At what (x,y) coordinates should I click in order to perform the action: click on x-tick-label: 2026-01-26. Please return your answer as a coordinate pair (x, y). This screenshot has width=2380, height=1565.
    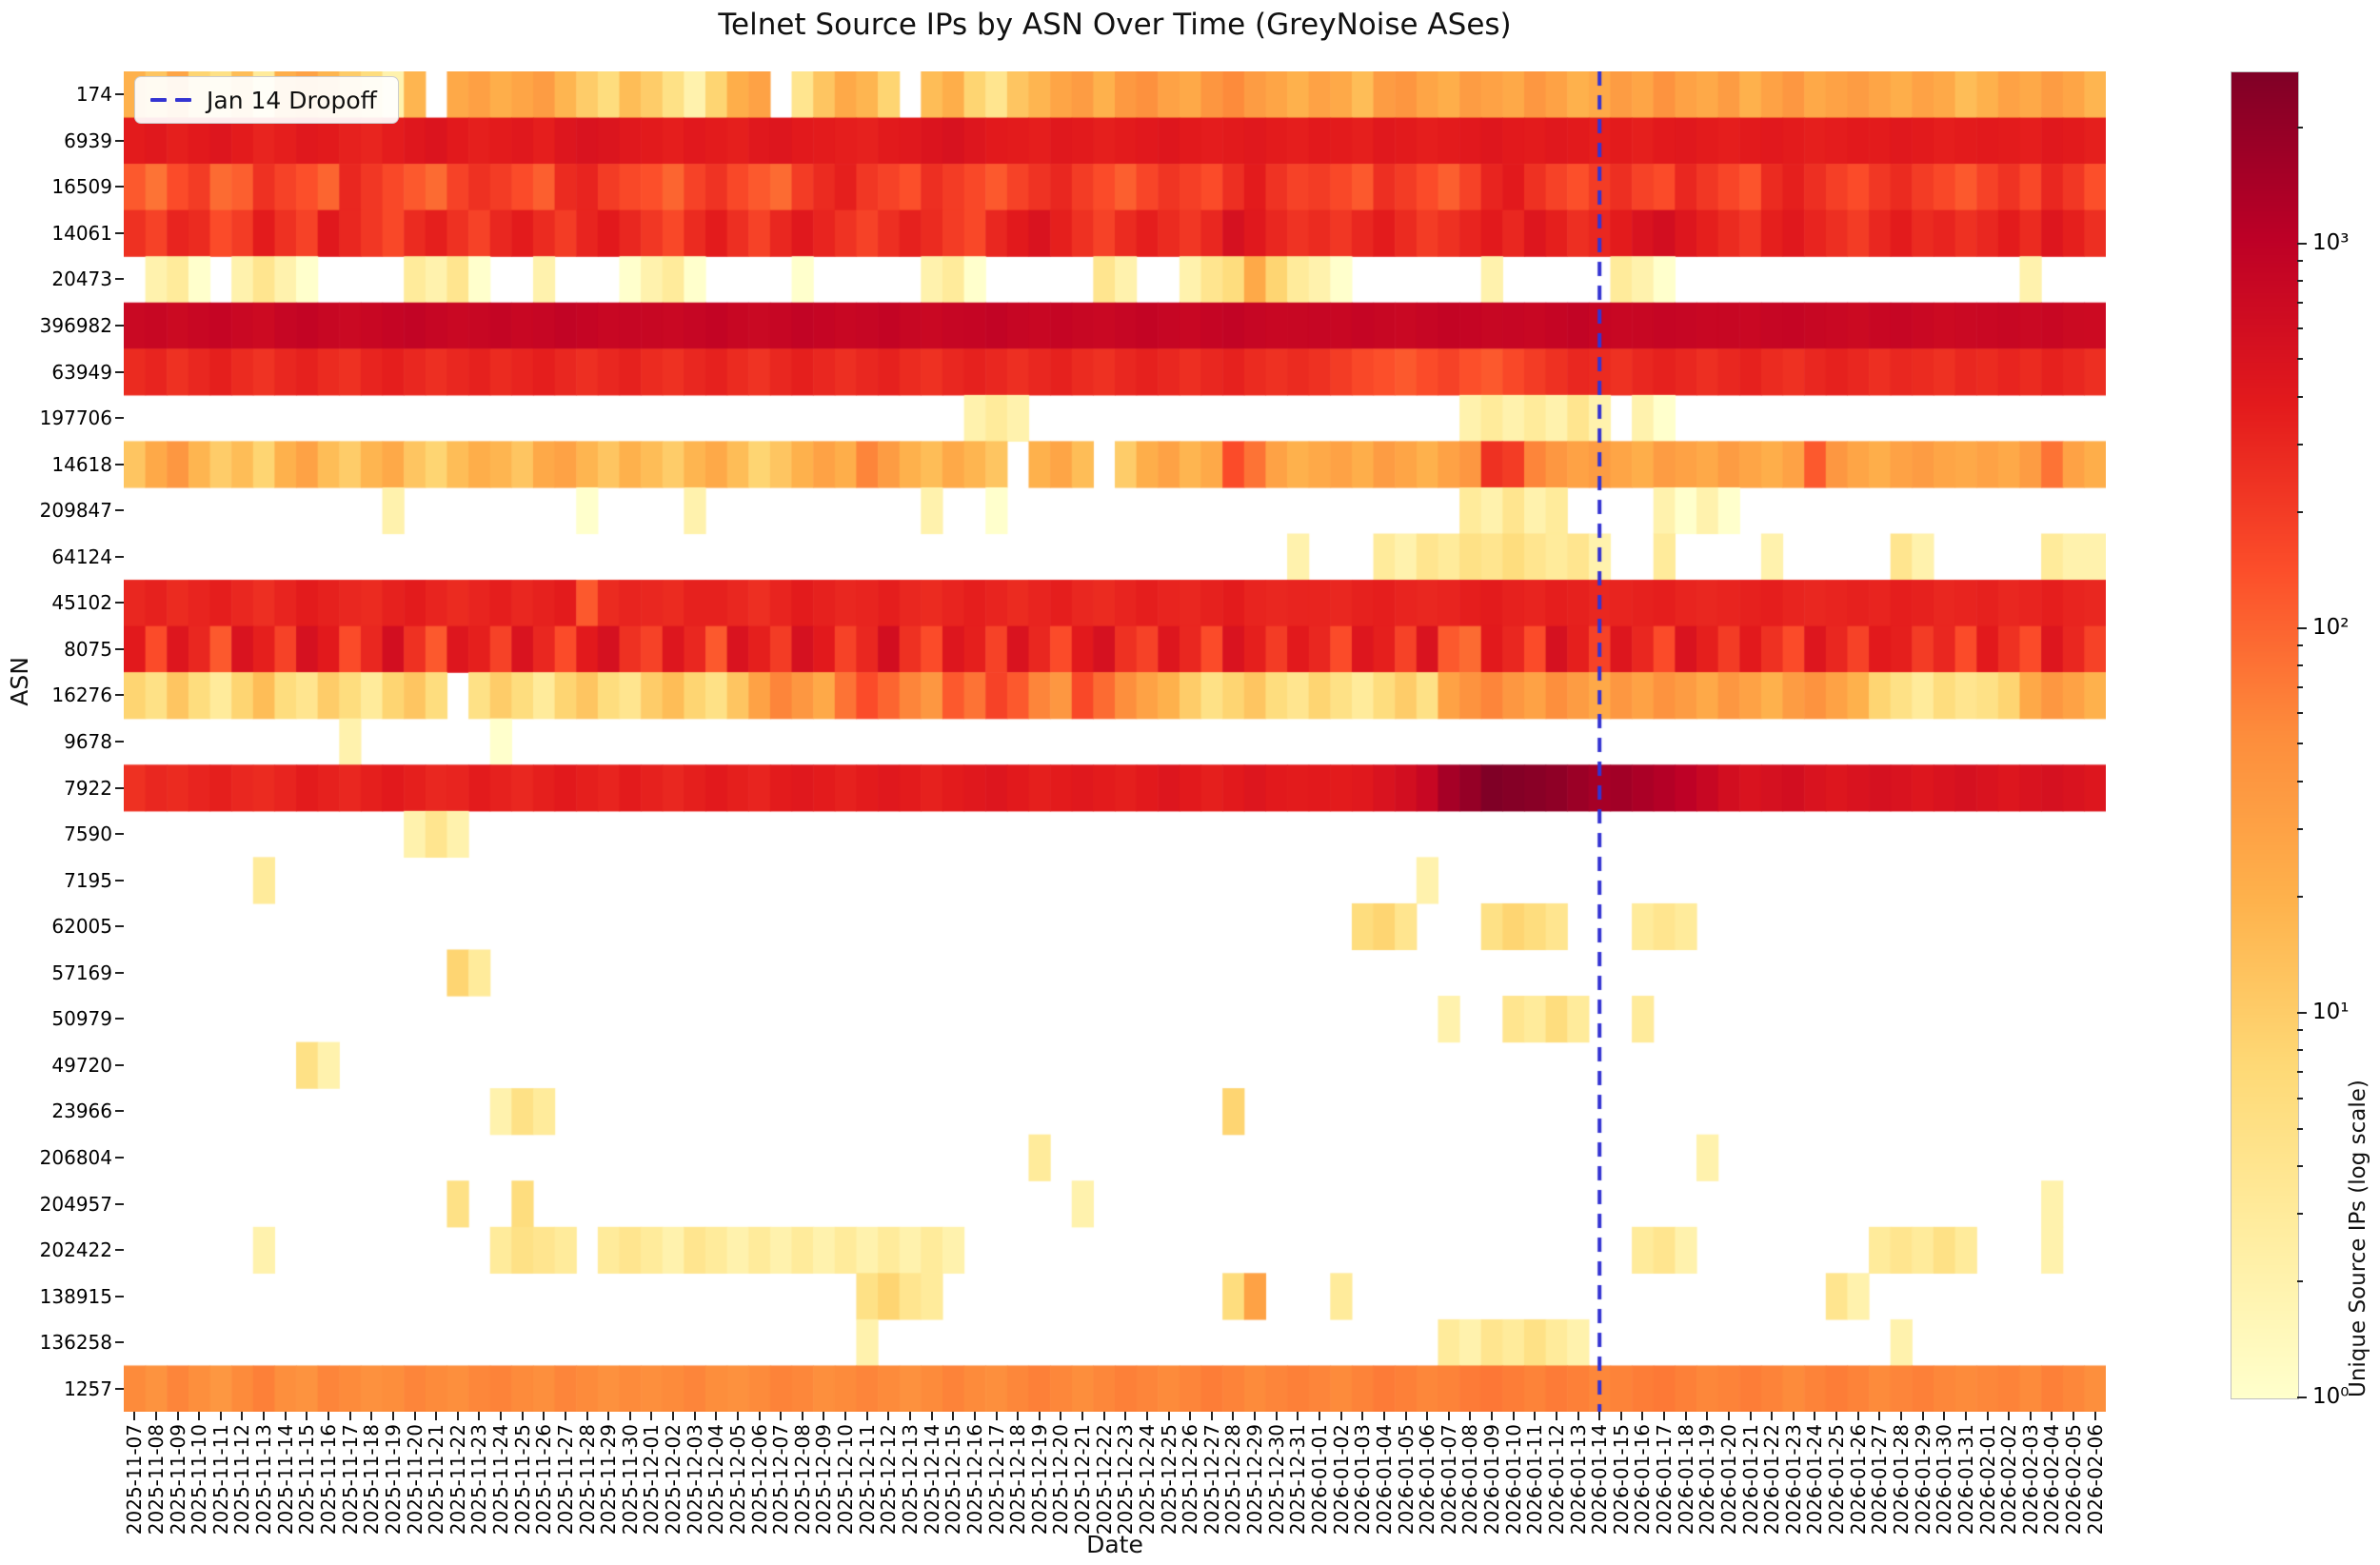
    Looking at the image, I should click on (1858, 1479).